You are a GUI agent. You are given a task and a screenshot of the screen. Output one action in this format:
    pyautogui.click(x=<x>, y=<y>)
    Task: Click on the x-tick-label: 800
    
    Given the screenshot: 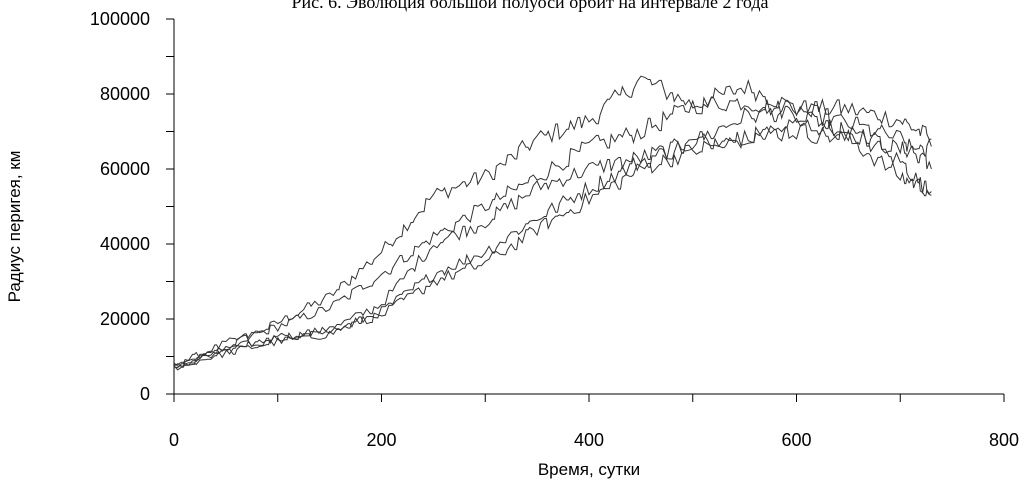 What is the action you would take?
    pyautogui.click(x=1004, y=440)
    